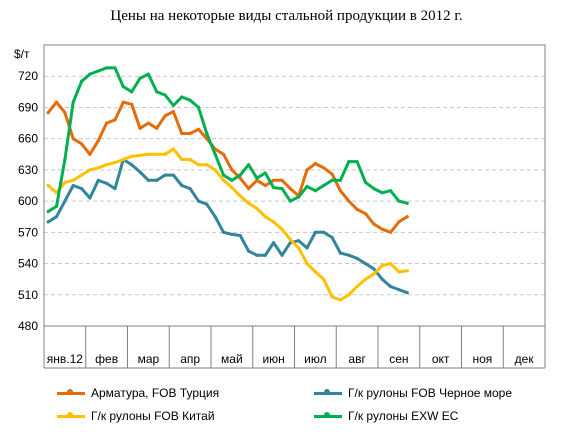  I want to click on y-tick-label: 570, so click(28, 232).